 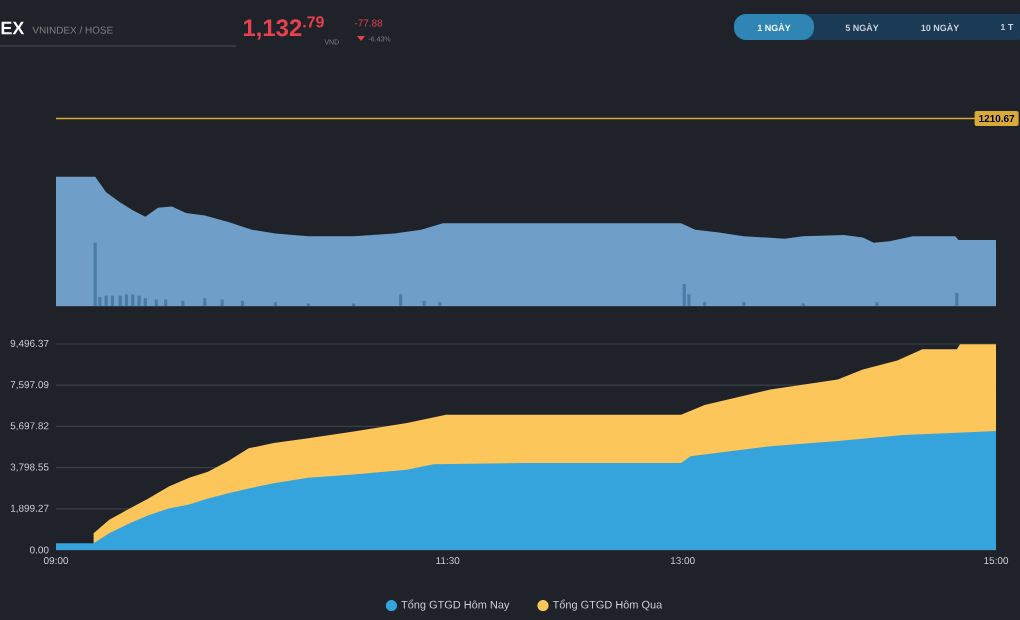 What do you see at coordinates (13, 28) in the screenshot?
I see `text: EX` at bounding box center [13, 28].